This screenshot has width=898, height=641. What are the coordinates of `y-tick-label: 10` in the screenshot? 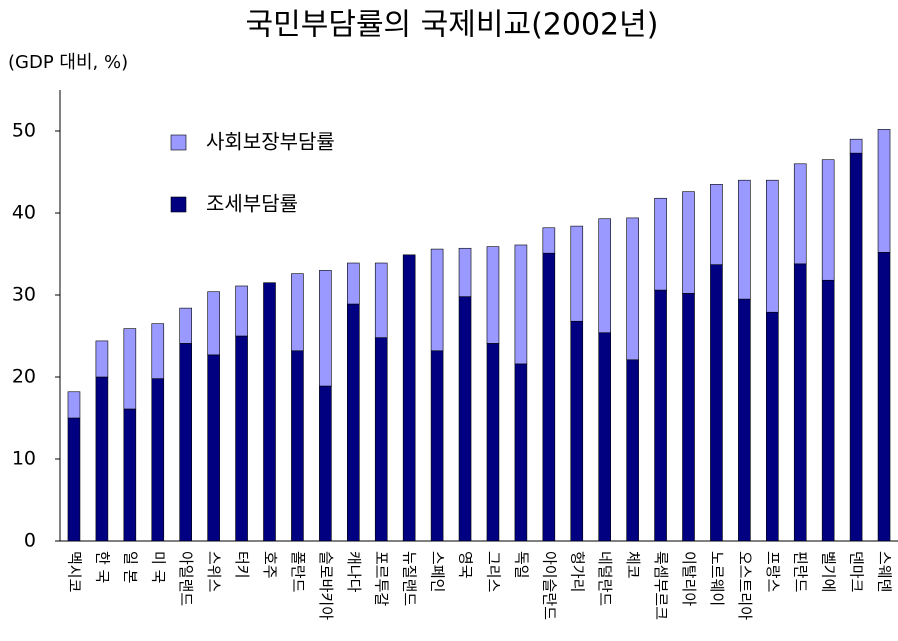 It's located at (24, 459).